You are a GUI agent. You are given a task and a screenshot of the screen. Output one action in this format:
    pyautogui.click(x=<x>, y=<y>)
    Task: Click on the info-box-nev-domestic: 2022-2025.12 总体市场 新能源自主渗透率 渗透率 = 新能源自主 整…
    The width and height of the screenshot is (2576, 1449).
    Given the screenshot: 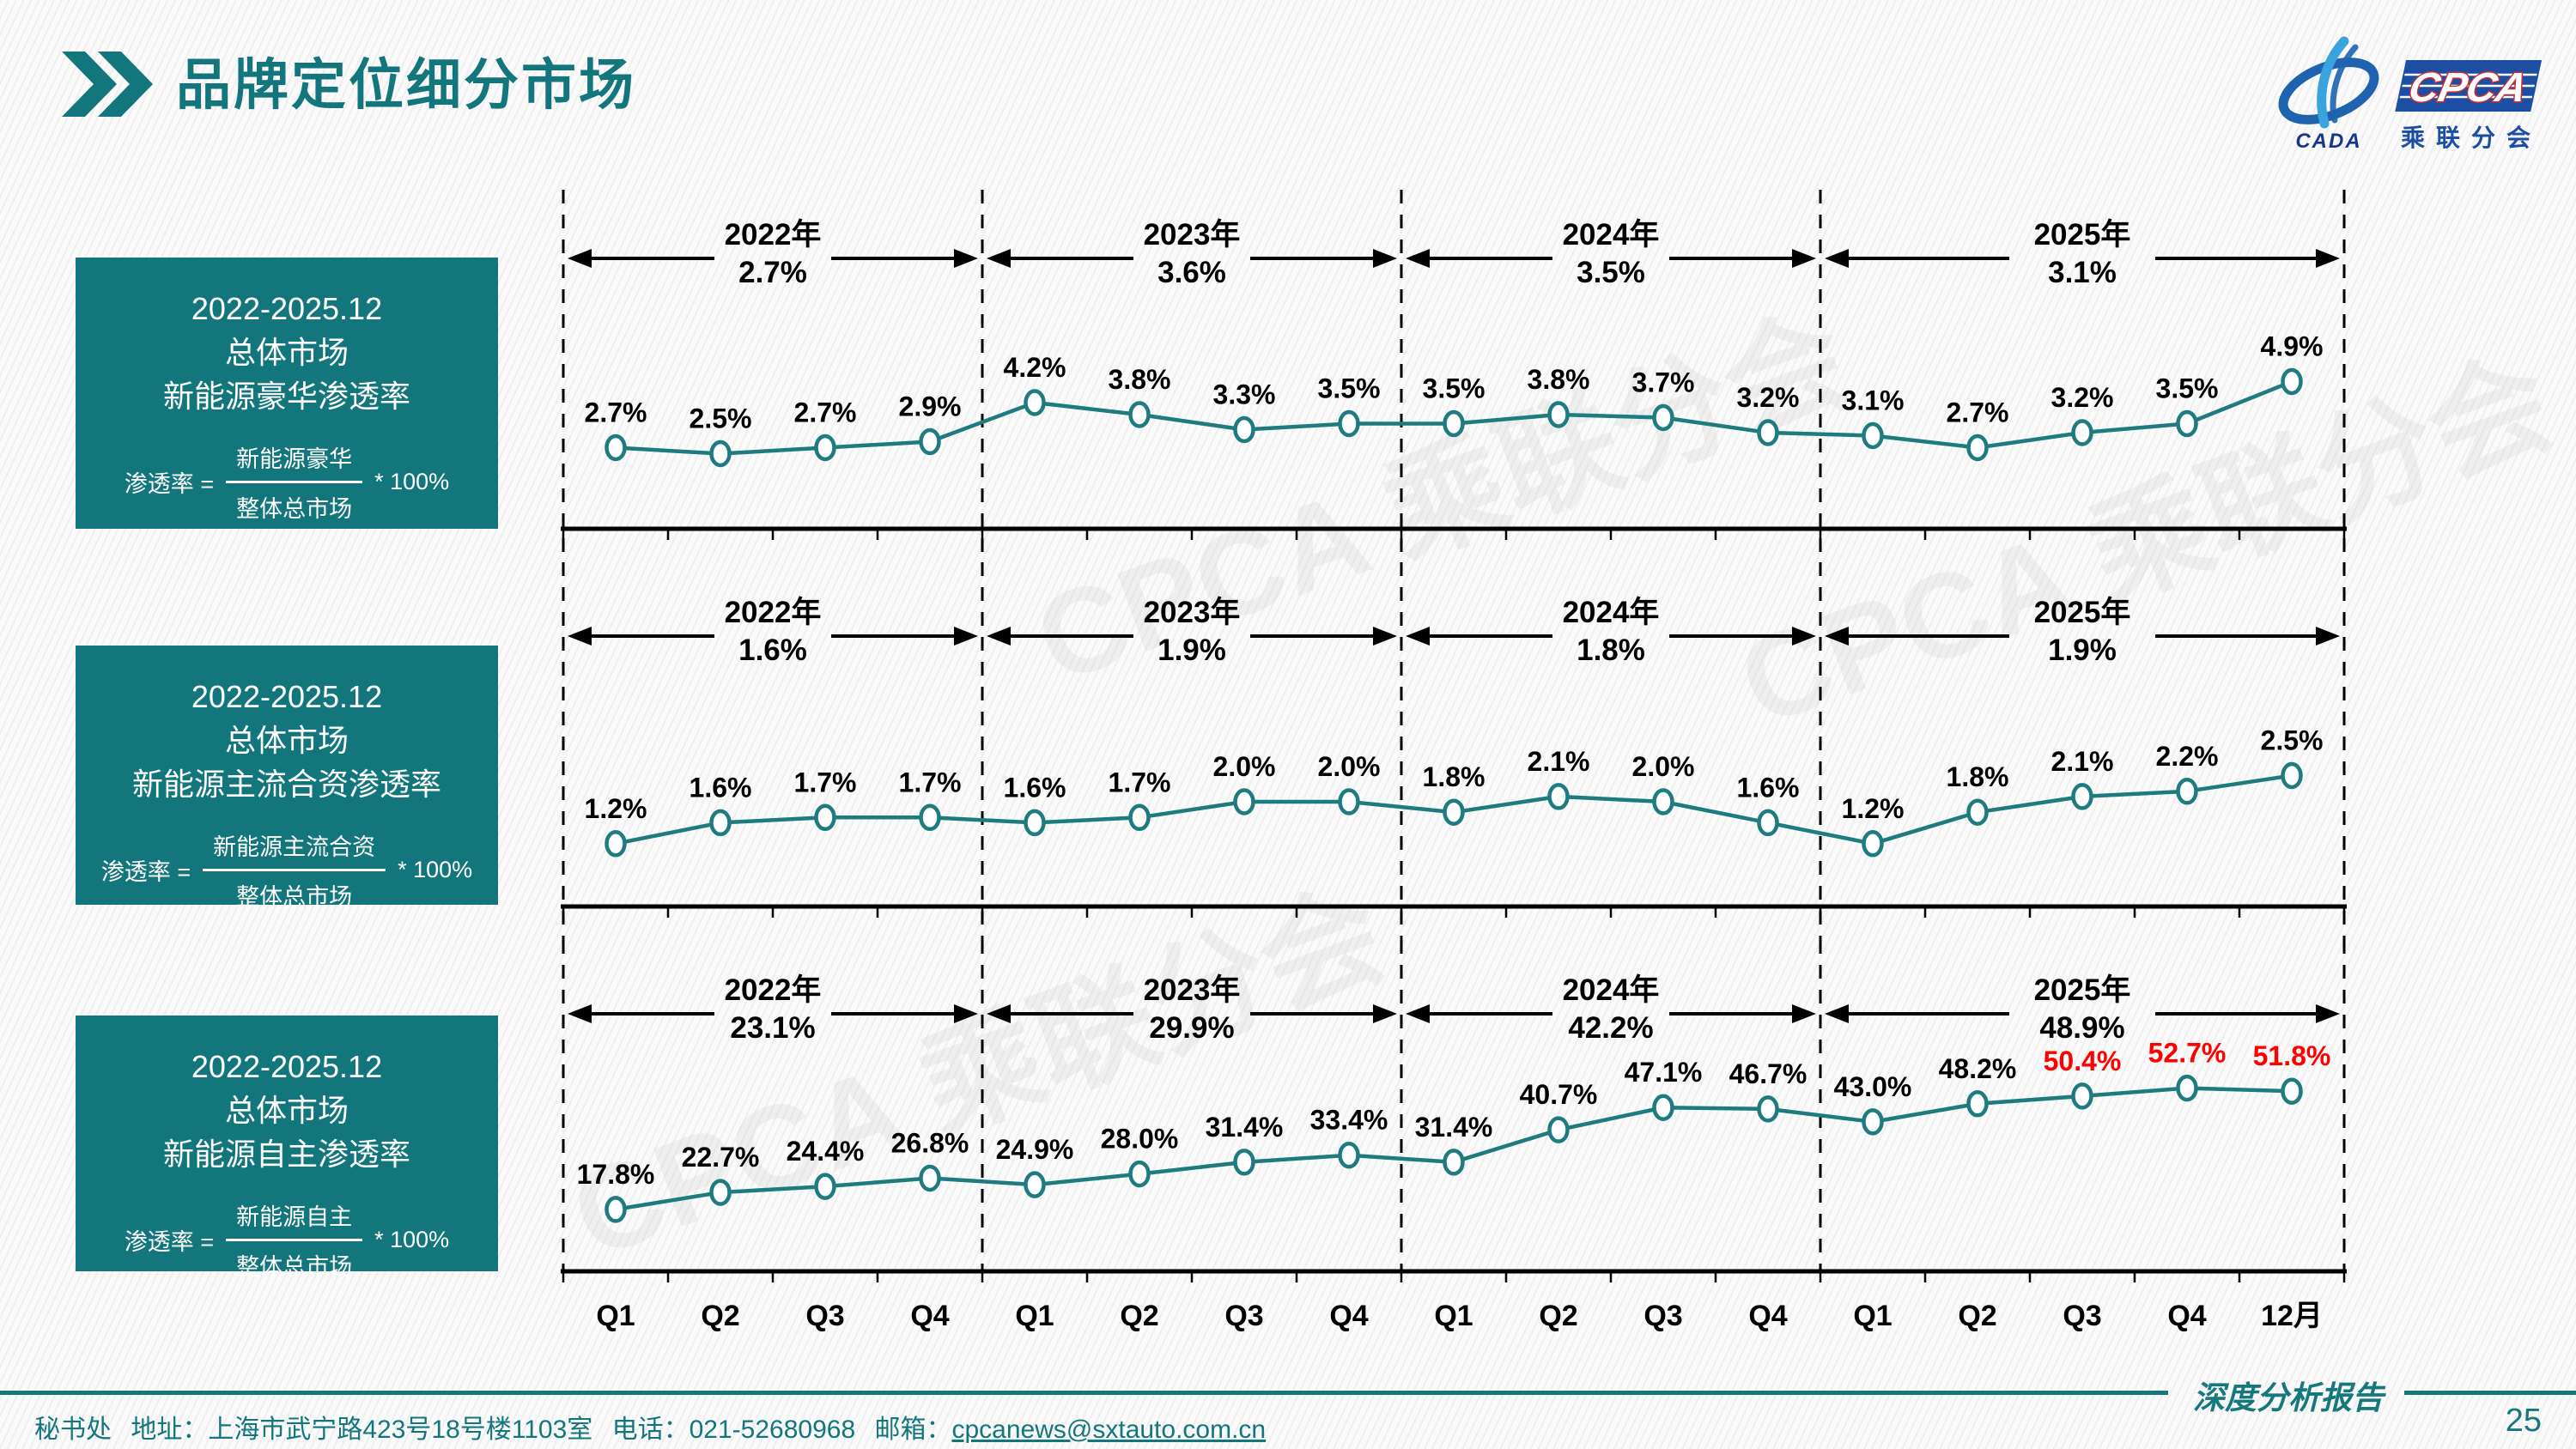 What is the action you would take?
    pyautogui.click(x=287, y=1148)
    